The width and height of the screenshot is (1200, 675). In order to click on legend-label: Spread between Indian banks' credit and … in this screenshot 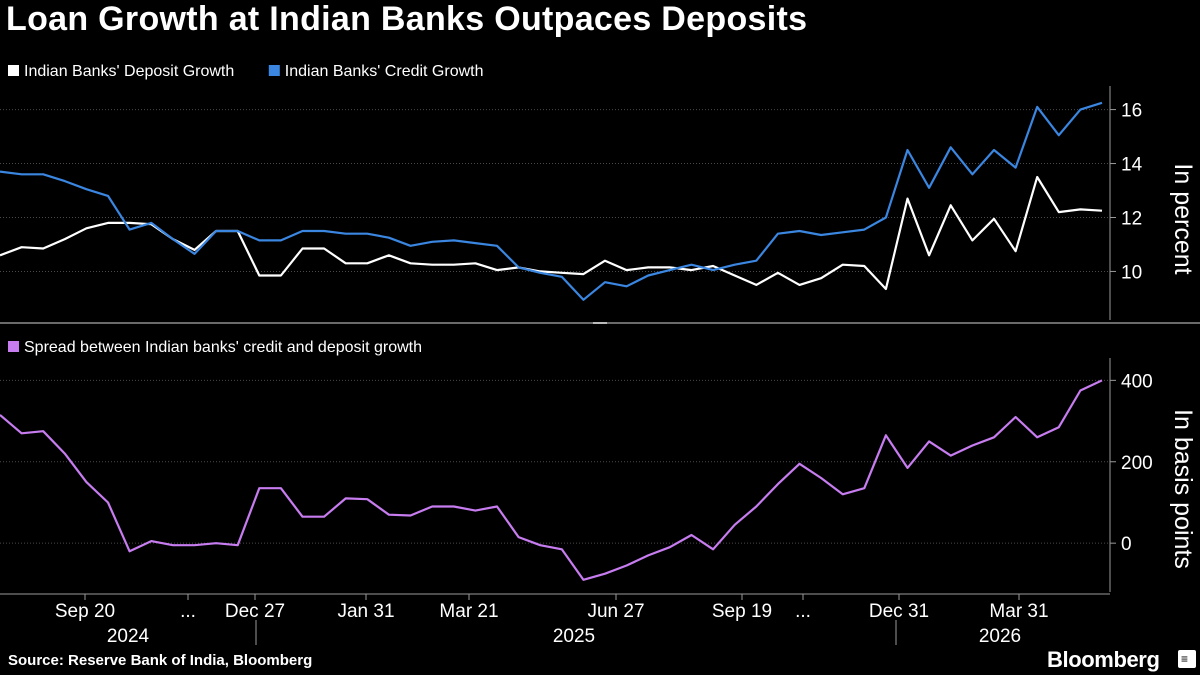, I will do `click(223, 347)`.